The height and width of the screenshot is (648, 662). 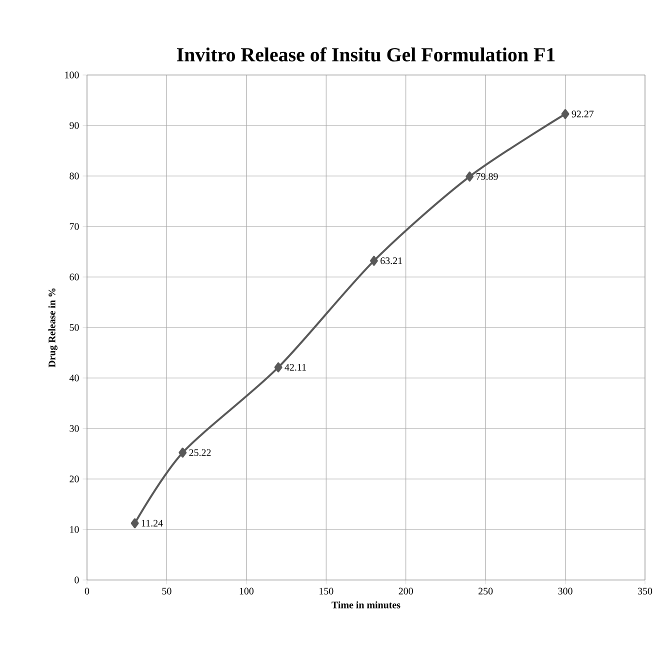 What do you see at coordinates (74, 479) in the screenshot?
I see `y-tick-label: 20` at bounding box center [74, 479].